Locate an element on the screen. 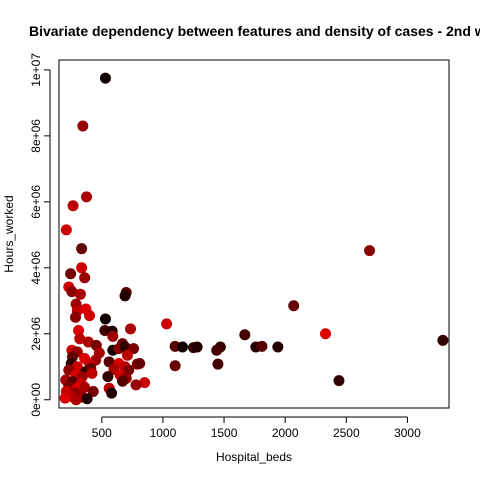 The image size is (480, 480). y-axis: 0e+00 2e+06 4e+06 6e+06 8e+06 1e+07 is located at coordinates (40, 235).